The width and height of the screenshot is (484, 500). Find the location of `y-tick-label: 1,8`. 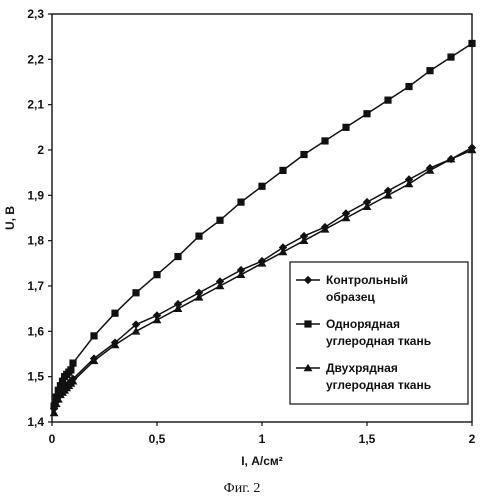

y-tick-label: 1,8 is located at coordinates (35, 241).